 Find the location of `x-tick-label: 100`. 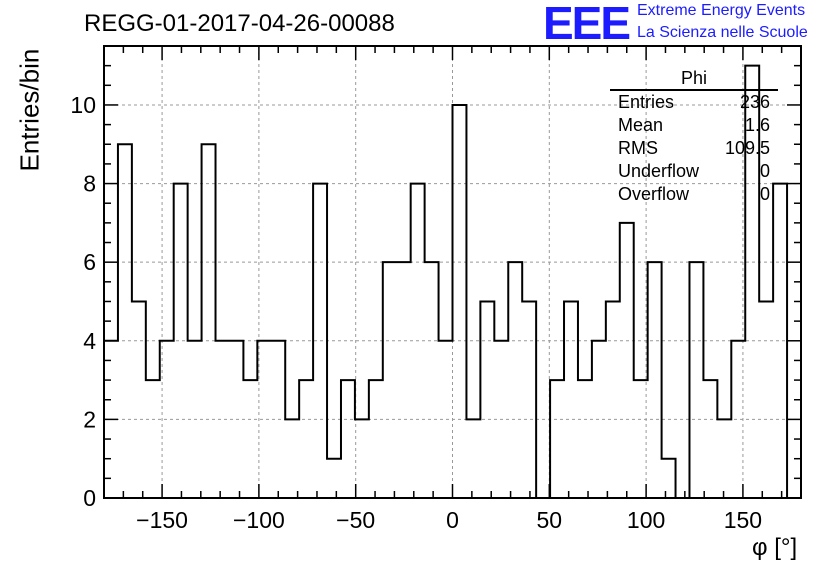

x-tick-label: 100 is located at coordinates (646, 520).